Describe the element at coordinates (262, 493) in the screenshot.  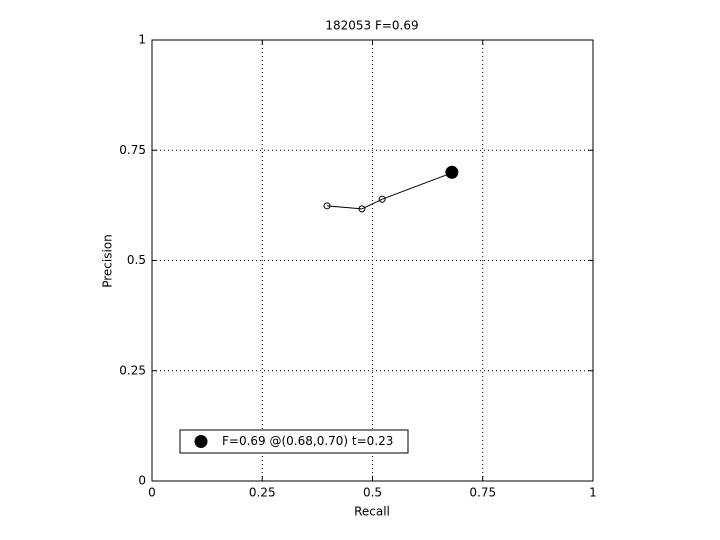
I see `x-tick-label: 0.25` at that location.